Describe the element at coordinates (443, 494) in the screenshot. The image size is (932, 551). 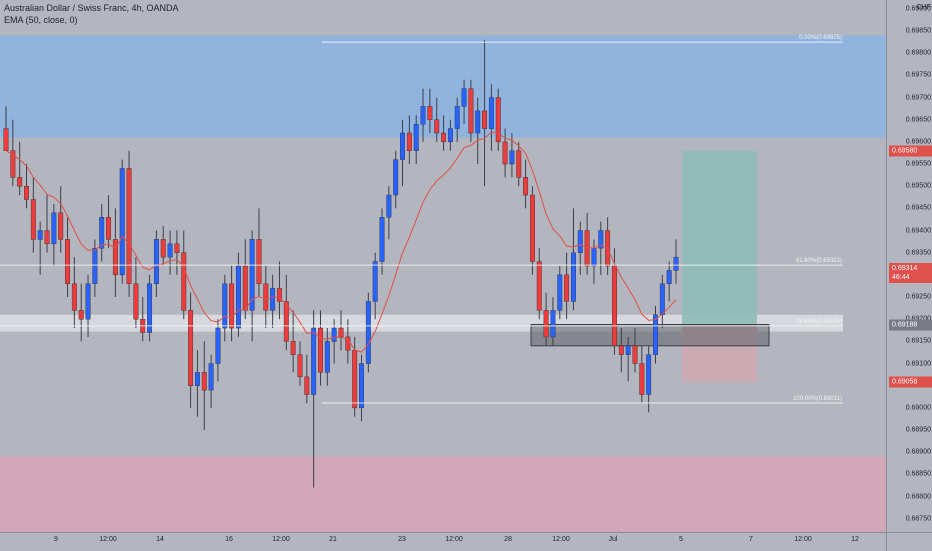
I see `demand-zone` at that location.